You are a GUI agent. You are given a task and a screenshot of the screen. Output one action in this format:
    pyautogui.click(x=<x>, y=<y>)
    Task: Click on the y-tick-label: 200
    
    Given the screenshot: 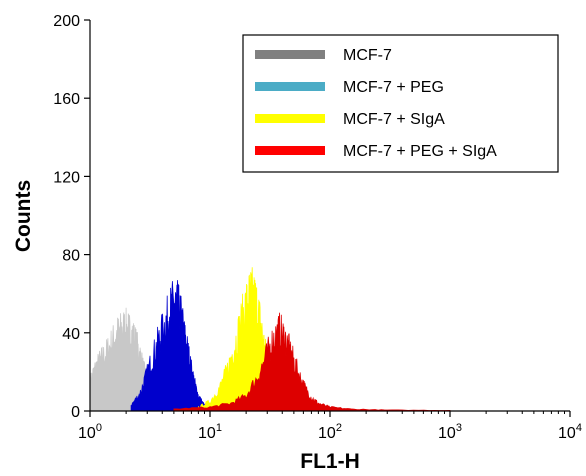 What is the action you would take?
    pyautogui.click(x=66, y=21)
    